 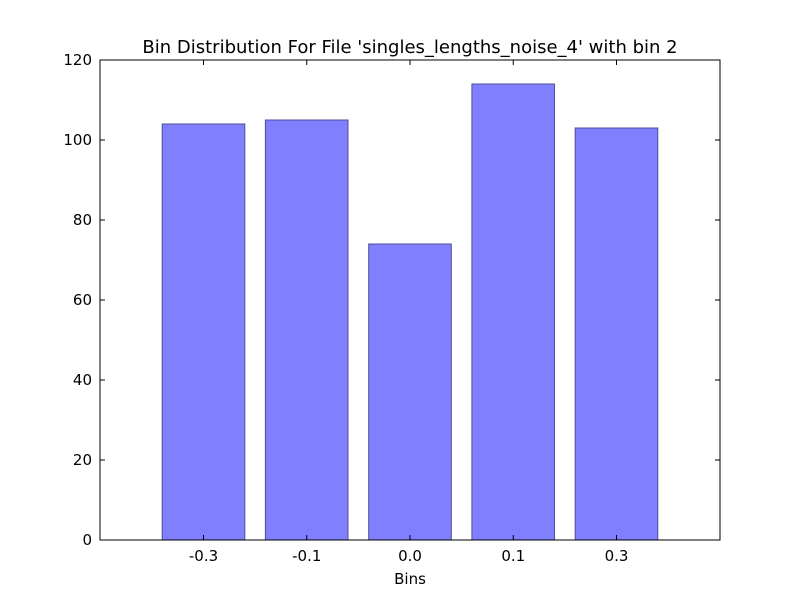 I want to click on y-tick-label: 20, so click(x=82, y=460).